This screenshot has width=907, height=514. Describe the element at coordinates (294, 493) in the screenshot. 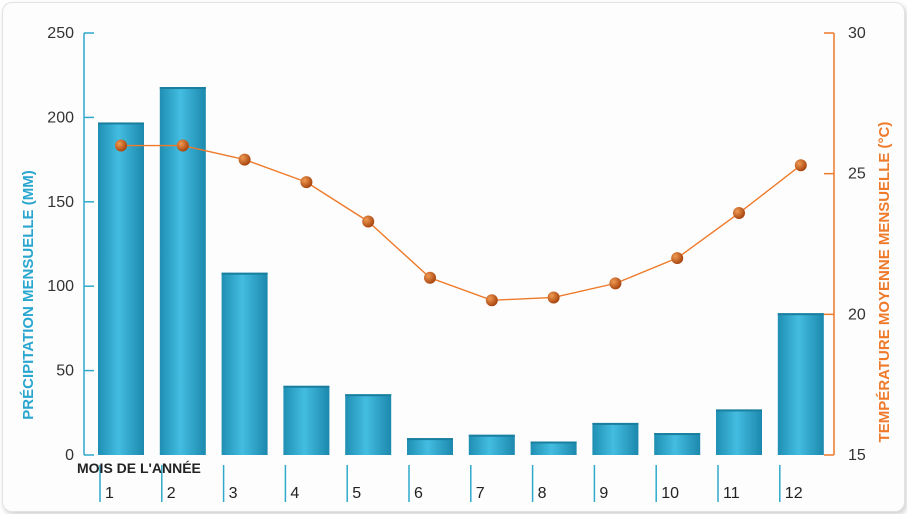

I see `month-label: 4` at that location.